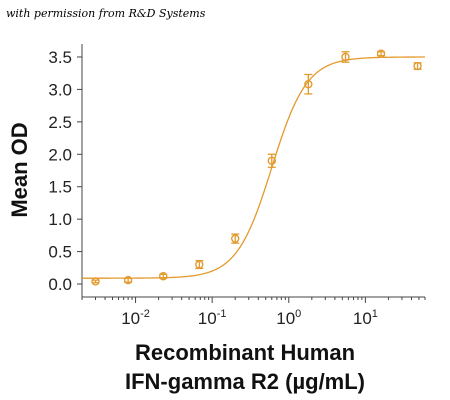  I want to click on x-axis-title-line-2: IFN-gamma R2 (µg/mL), so click(245, 381).